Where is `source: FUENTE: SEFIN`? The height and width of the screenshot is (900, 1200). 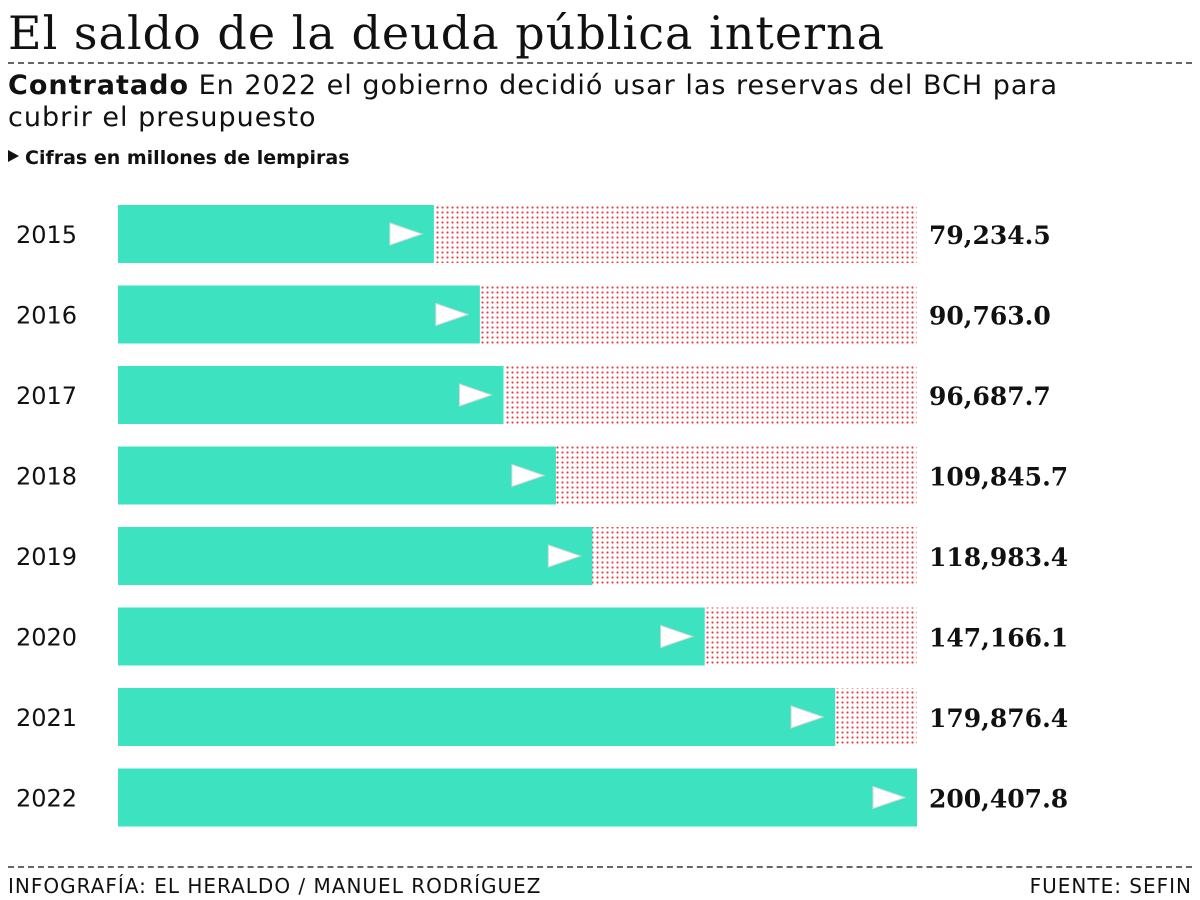
source: FUENTE: SEFIN is located at coordinates (1110, 886).